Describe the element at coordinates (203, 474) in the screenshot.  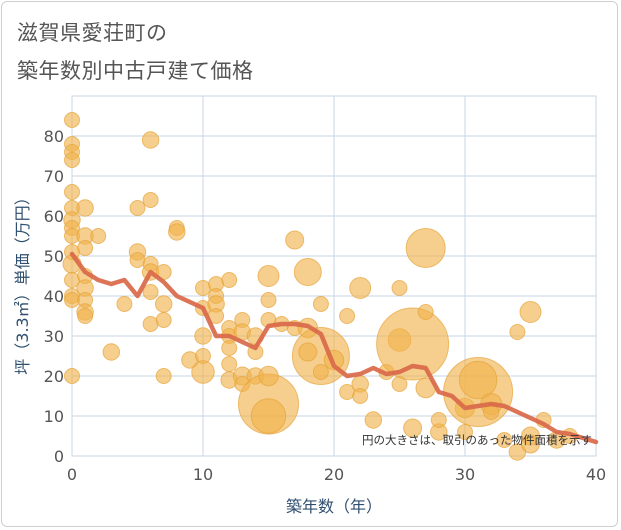
I see `x-tick-label: 10` at that location.